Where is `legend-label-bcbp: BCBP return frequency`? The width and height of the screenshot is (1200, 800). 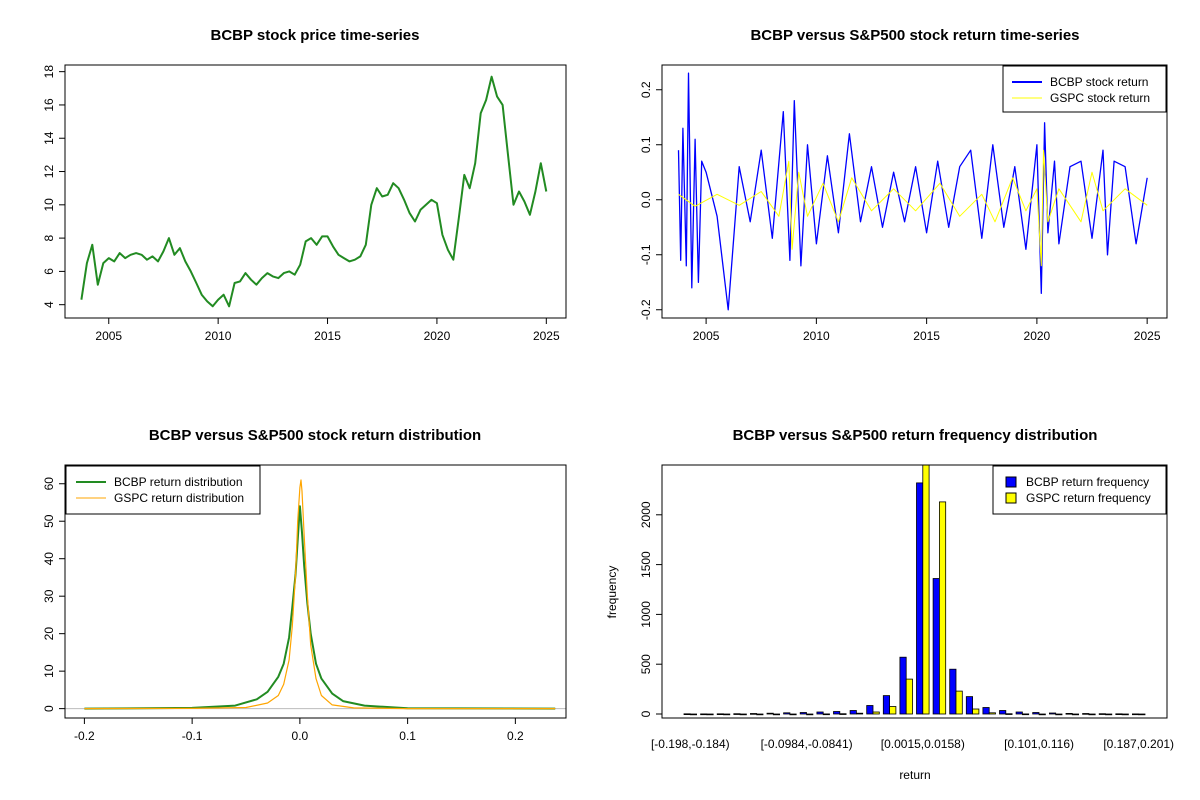 legend-label-bcbp: BCBP return frequency is located at coordinates (1087, 482).